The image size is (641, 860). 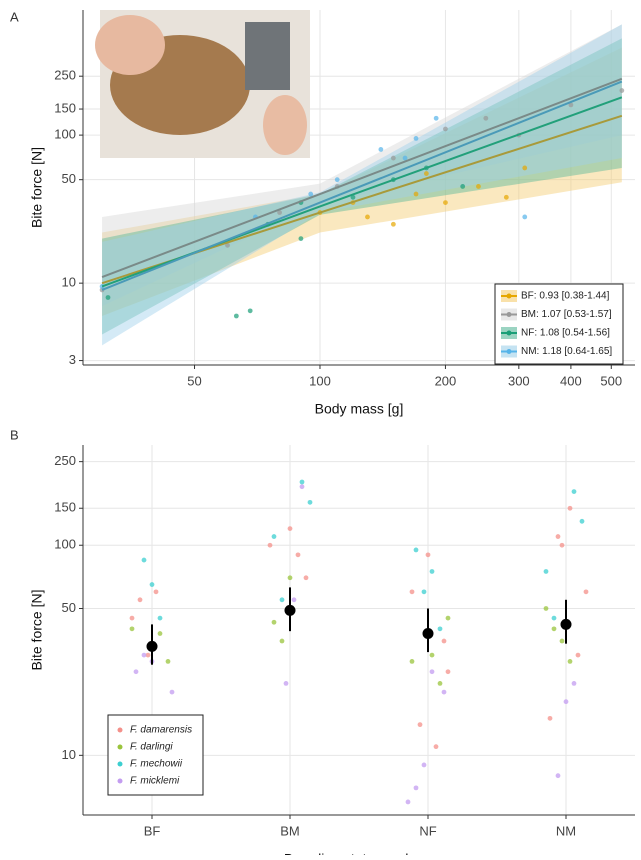 What do you see at coordinates (130, 45) in the screenshot?
I see `photo-hand` at bounding box center [130, 45].